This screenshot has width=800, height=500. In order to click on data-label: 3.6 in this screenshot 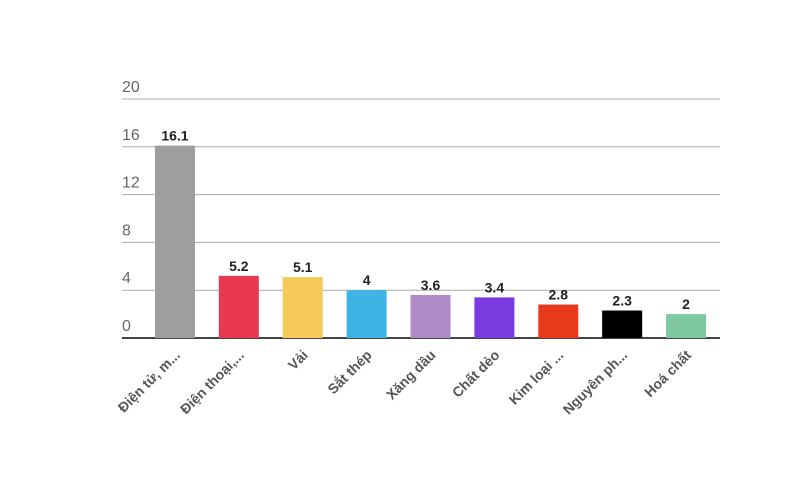, I will do `click(431, 285)`.